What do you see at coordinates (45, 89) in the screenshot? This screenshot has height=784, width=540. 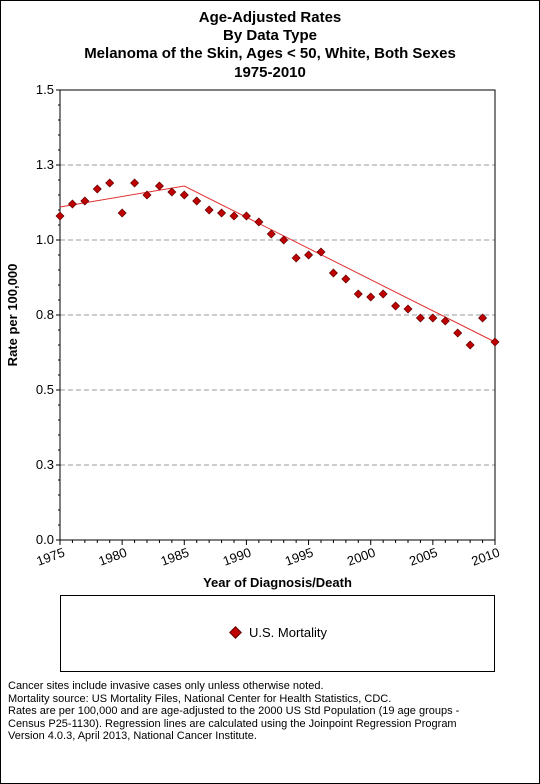 I see `y-tick-label: 1.5` at bounding box center [45, 89].